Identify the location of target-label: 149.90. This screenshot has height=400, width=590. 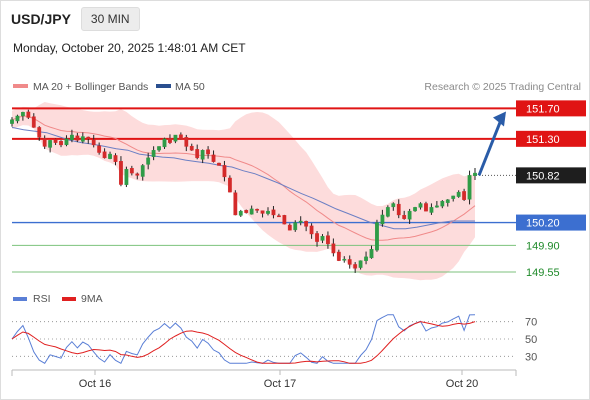
(543, 246).